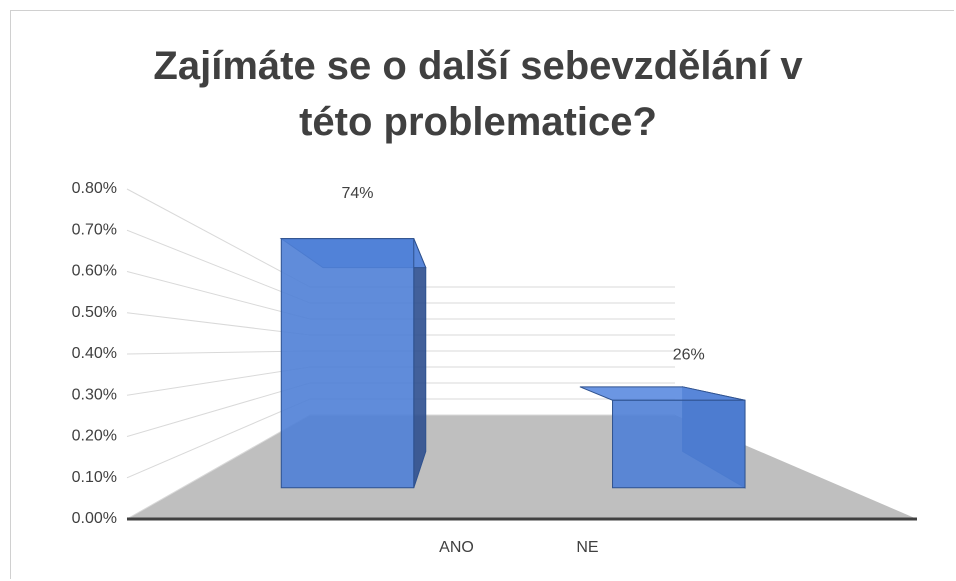  What do you see at coordinates (358, 193) in the screenshot?
I see `data-label: 74%` at bounding box center [358, 193].